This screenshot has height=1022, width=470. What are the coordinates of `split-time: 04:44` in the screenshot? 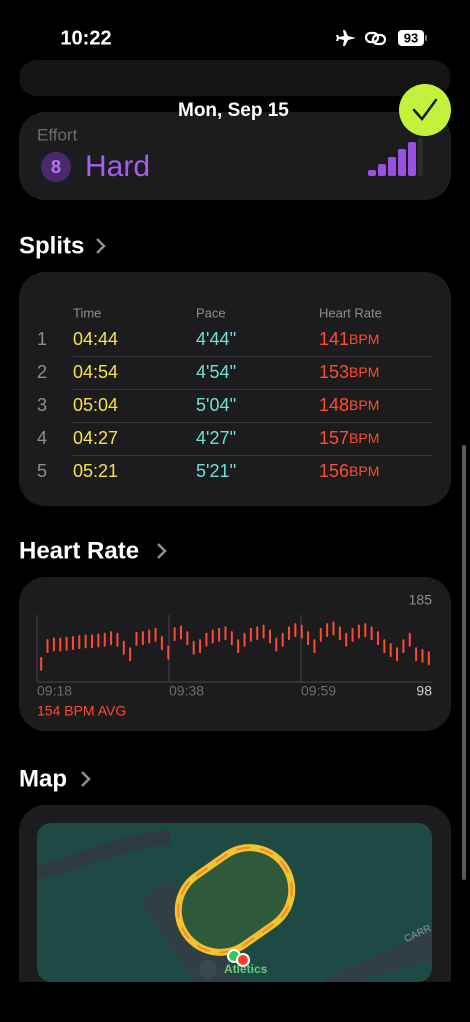 It's located at (95, 339).